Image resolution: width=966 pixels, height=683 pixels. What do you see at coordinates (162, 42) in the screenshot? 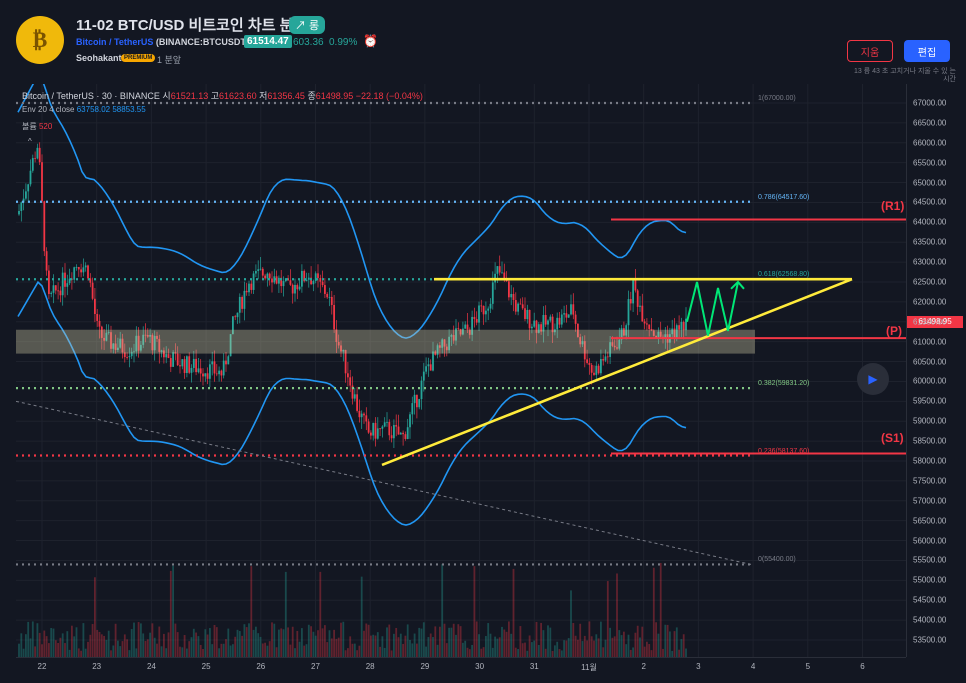
I see `symbol-link: Bitcoin / TetherUS (BINANCE:BTCUSDT)` at bounding box center [162, 42].